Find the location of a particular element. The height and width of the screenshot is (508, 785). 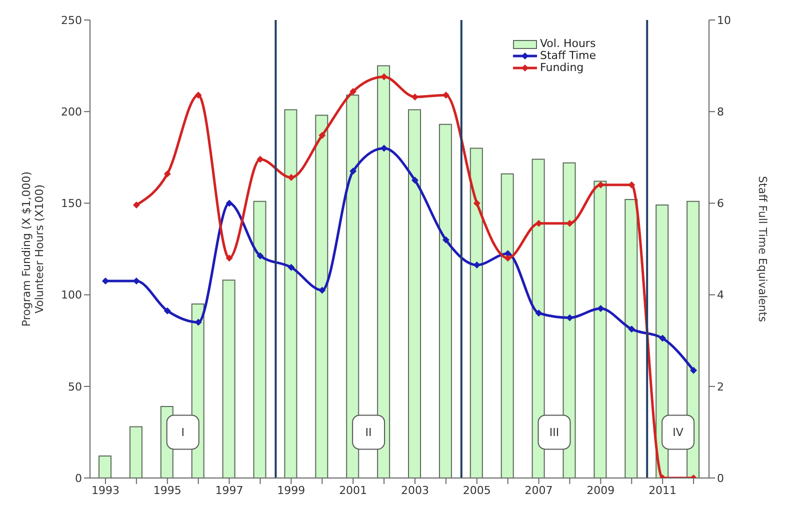

y2-axis-title: Staff Full Time Equivalents is located at coordinates (763, 249).